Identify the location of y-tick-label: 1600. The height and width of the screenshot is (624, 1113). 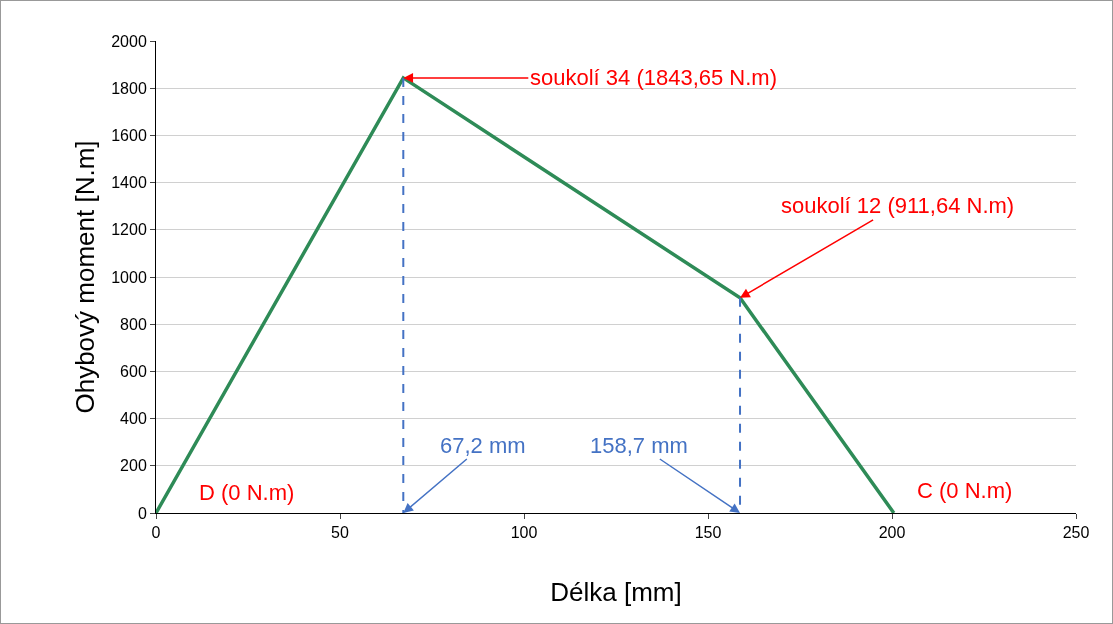
(129, 135).